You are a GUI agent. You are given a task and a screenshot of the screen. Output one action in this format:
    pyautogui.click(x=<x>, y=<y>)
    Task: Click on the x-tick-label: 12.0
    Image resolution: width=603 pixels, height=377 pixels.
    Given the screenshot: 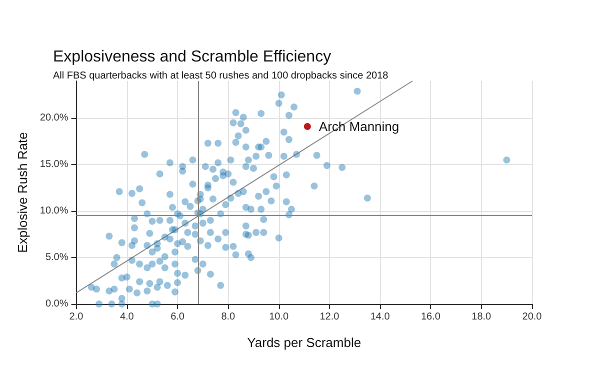 What is the action you would take?
    pyautogui.click(x=330, y=317)
    